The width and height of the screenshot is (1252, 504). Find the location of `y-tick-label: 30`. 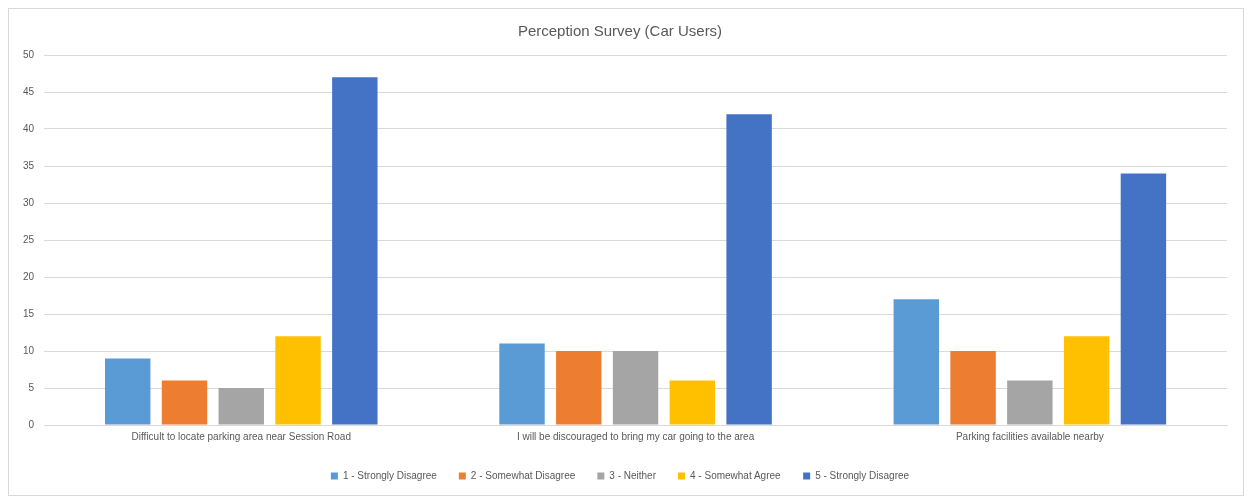

y-tick-label: 30 is located at coordinates (29, 202).